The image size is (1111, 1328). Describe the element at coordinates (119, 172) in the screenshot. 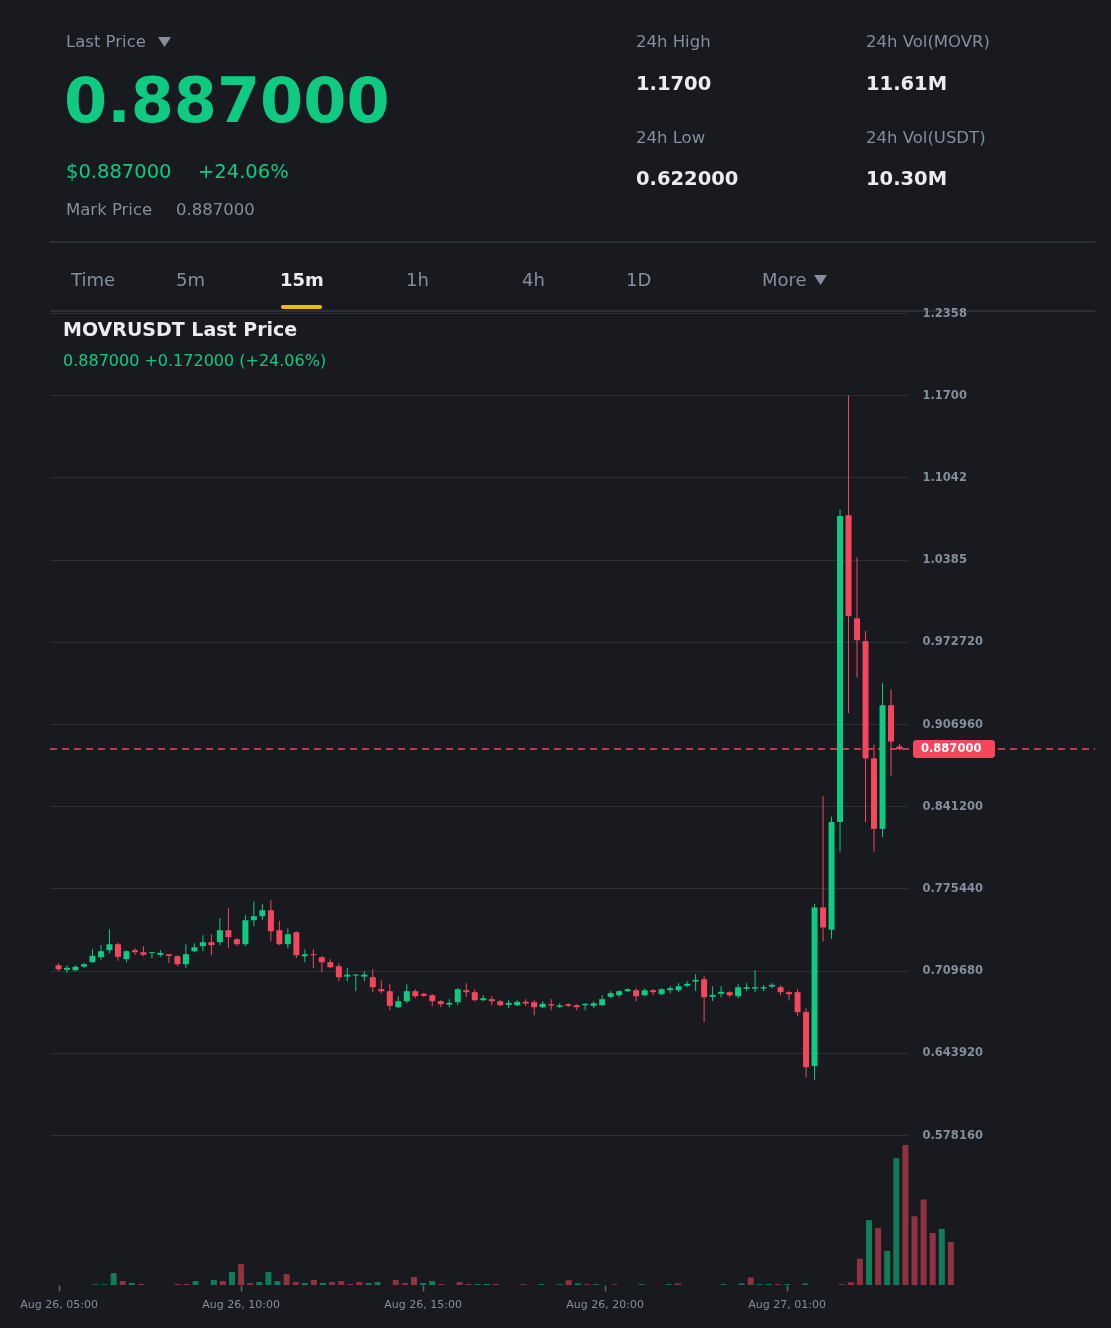

I see `text: $0.887000` at that location.